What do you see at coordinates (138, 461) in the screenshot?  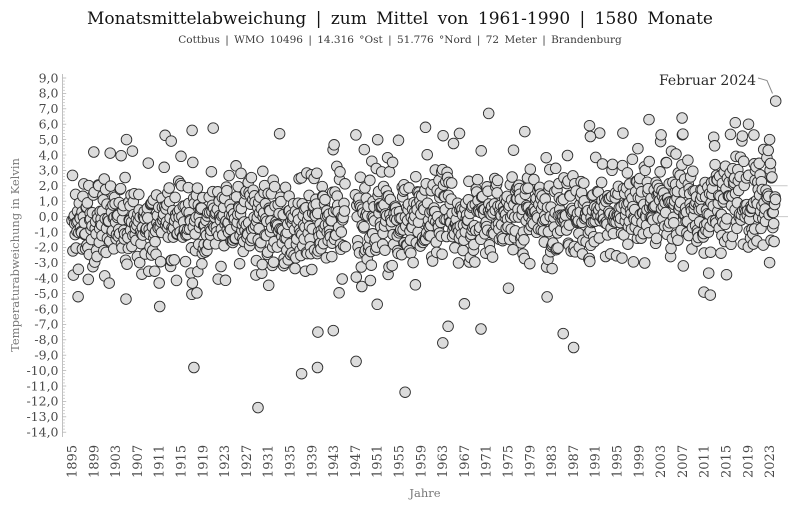 I see `svg-text: 1907` at bounding box center [138, 461].